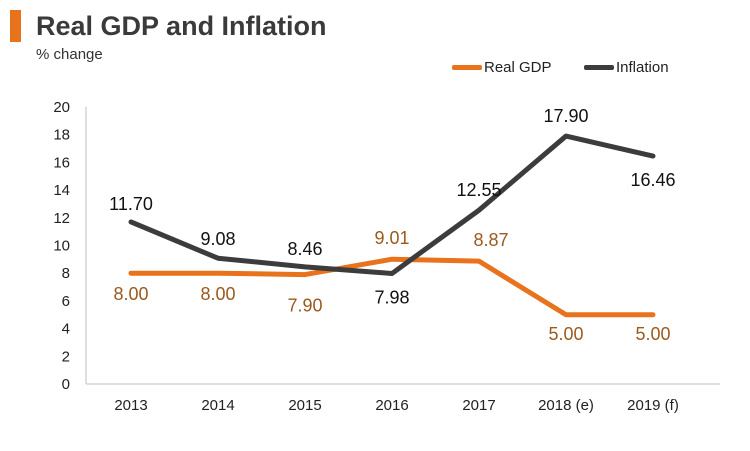 This screenshot has height=451, width=750. What do you see at coordinates (565, 116) in the screenshot?
I see `data-label-inflation: 17.90` at bounding box center [565, 116].